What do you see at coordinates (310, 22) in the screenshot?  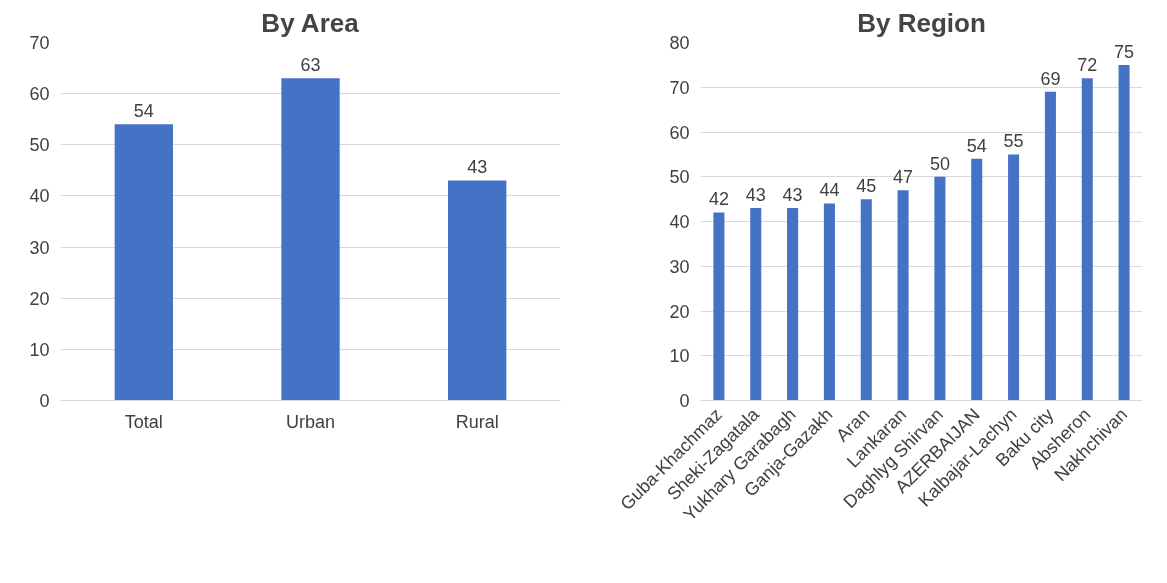 I see `chart-title: By Area` at bounding box center [310, 22].